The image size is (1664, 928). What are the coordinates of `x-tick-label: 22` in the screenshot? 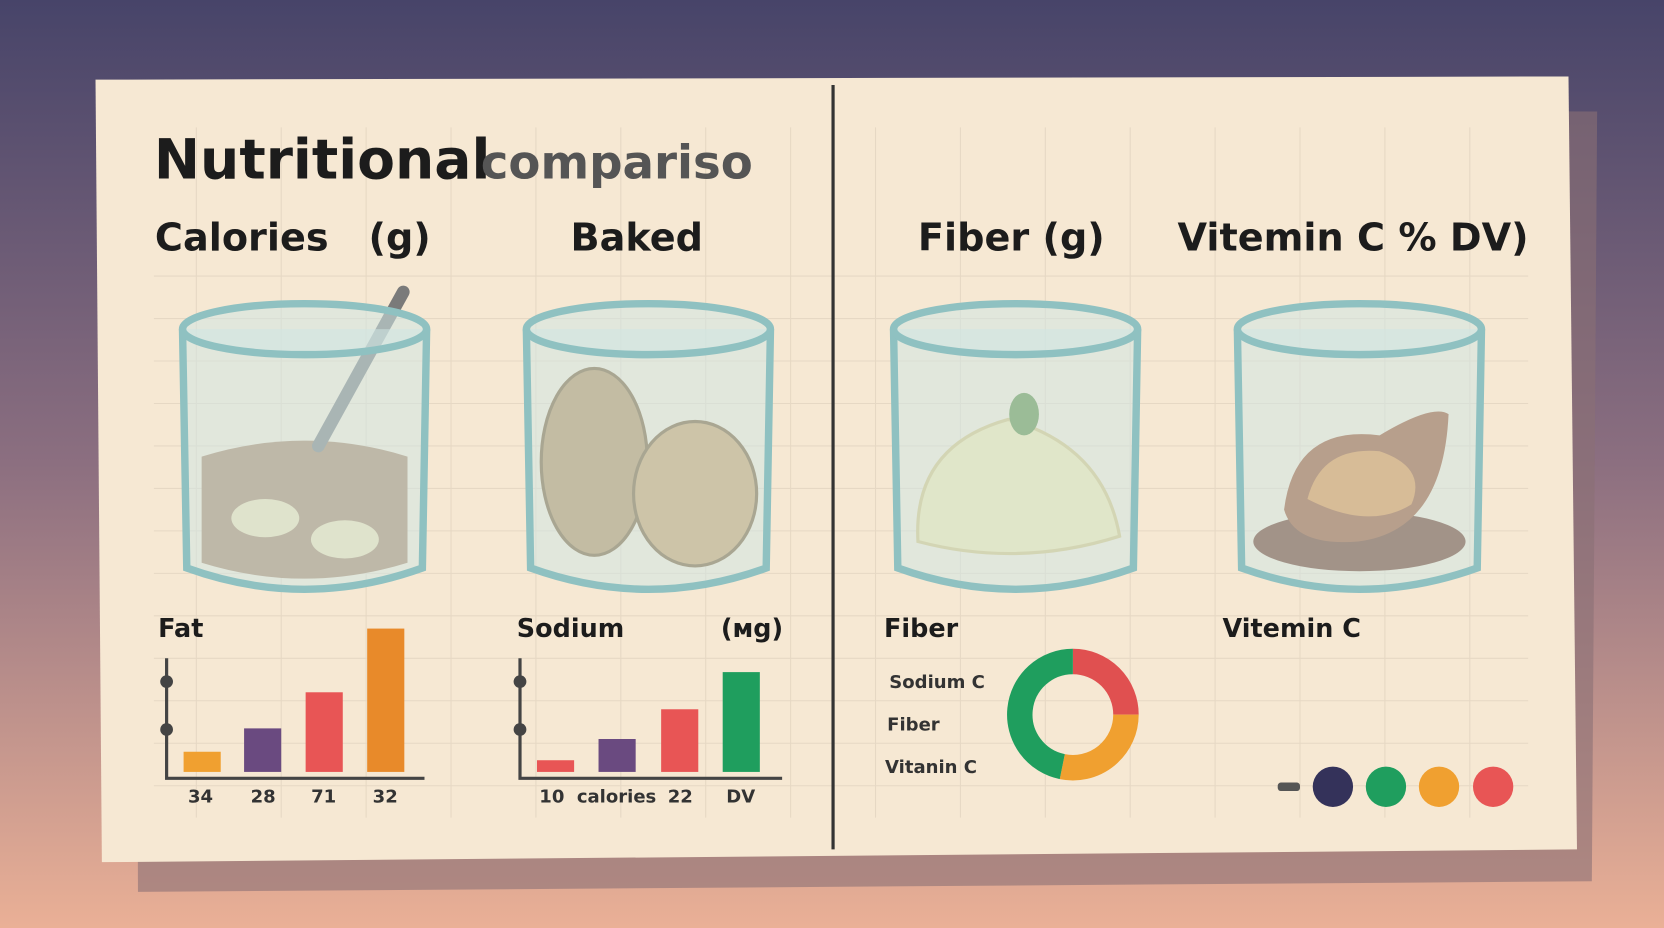 It's located at (680, 797).